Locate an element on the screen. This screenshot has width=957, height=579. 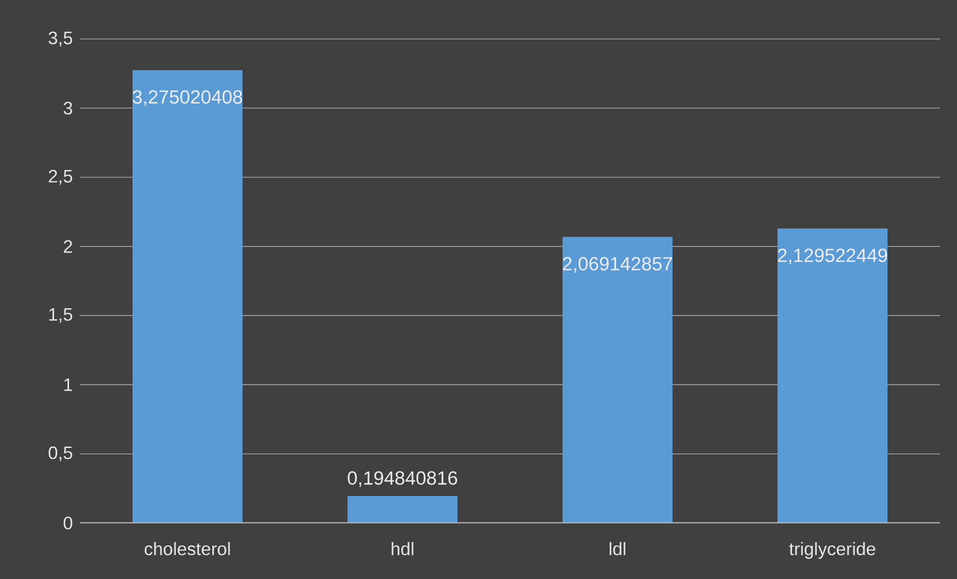
y-tick-label: 1,5 is located at coordinates (60, 315).